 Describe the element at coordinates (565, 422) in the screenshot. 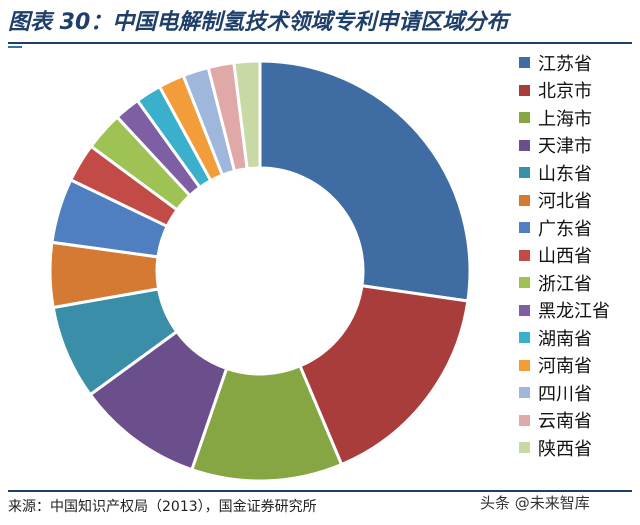

I see `legend-label: 云南省` at that location.